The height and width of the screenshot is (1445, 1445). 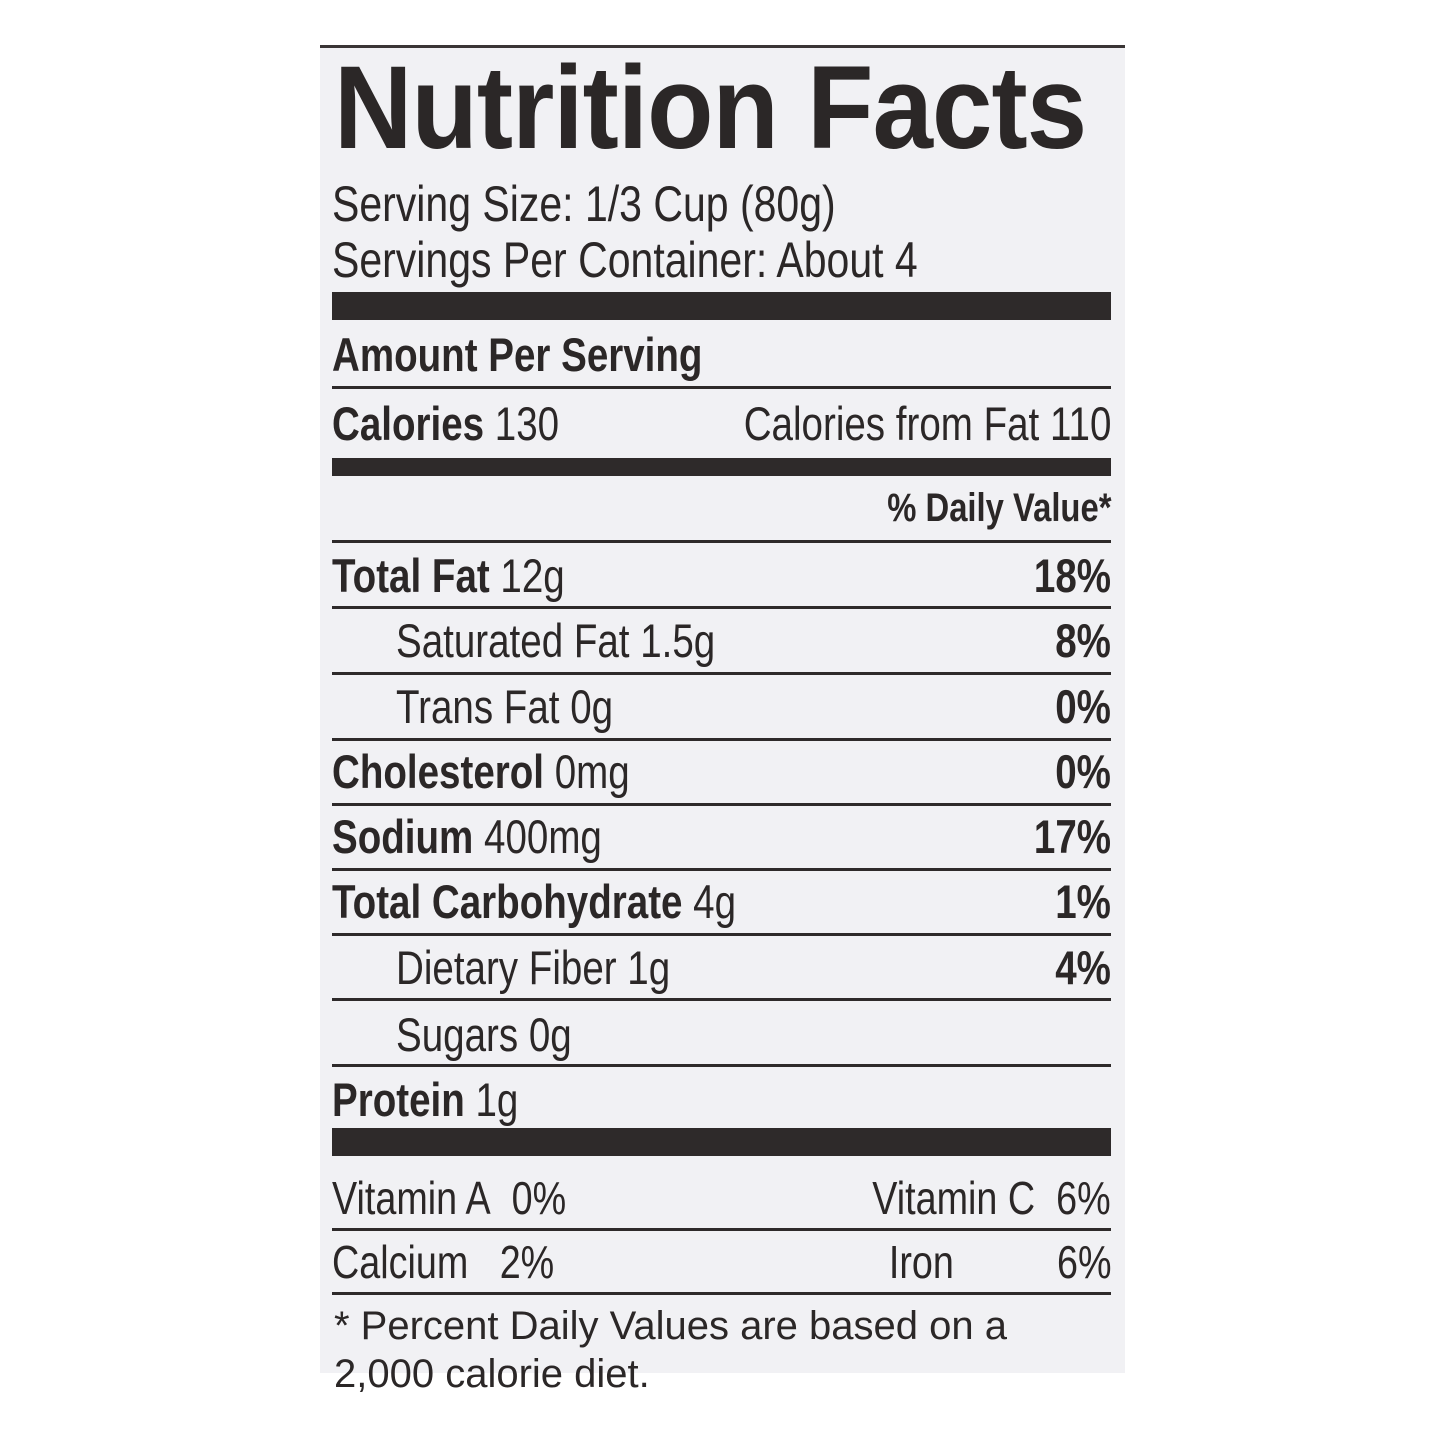 I want to click on servings-per-container: Servings Per Container: About 4, so click(x=625, y=260).